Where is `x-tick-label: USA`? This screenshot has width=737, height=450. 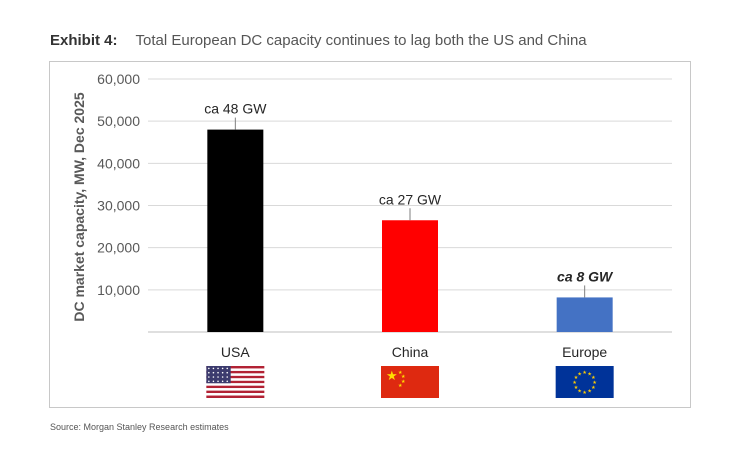 x-tick-label: USA is located at coordinates (235, 352).